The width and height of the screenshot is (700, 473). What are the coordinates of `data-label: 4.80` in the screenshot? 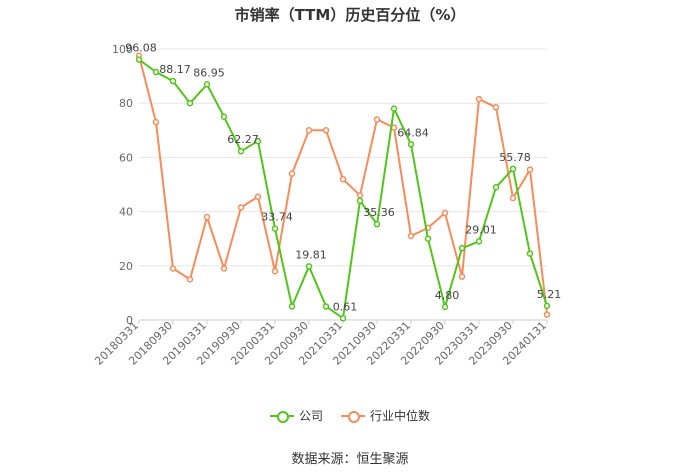 It's located at (447, 295).